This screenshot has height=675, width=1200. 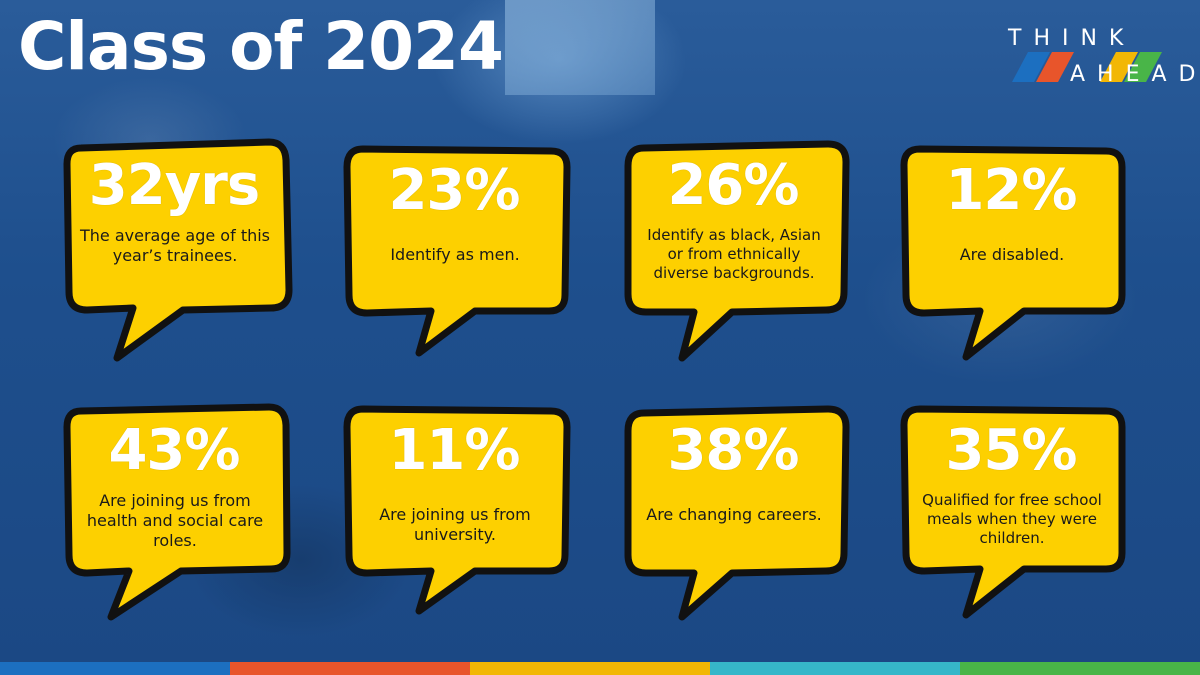 I want to click on stat-description: Are disabled., so click(x=1012, y=254).